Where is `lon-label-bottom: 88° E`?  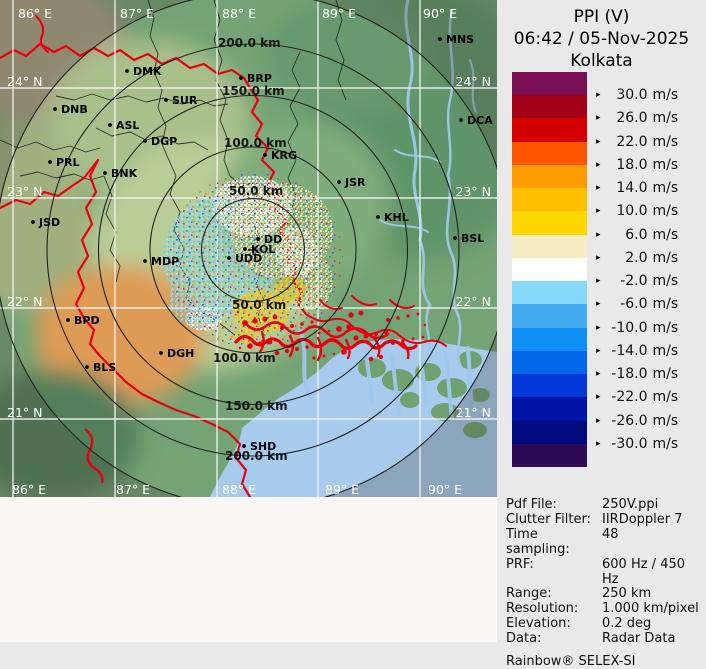 lon-label-bottom: 88° E is located at coordinates (239, 489).